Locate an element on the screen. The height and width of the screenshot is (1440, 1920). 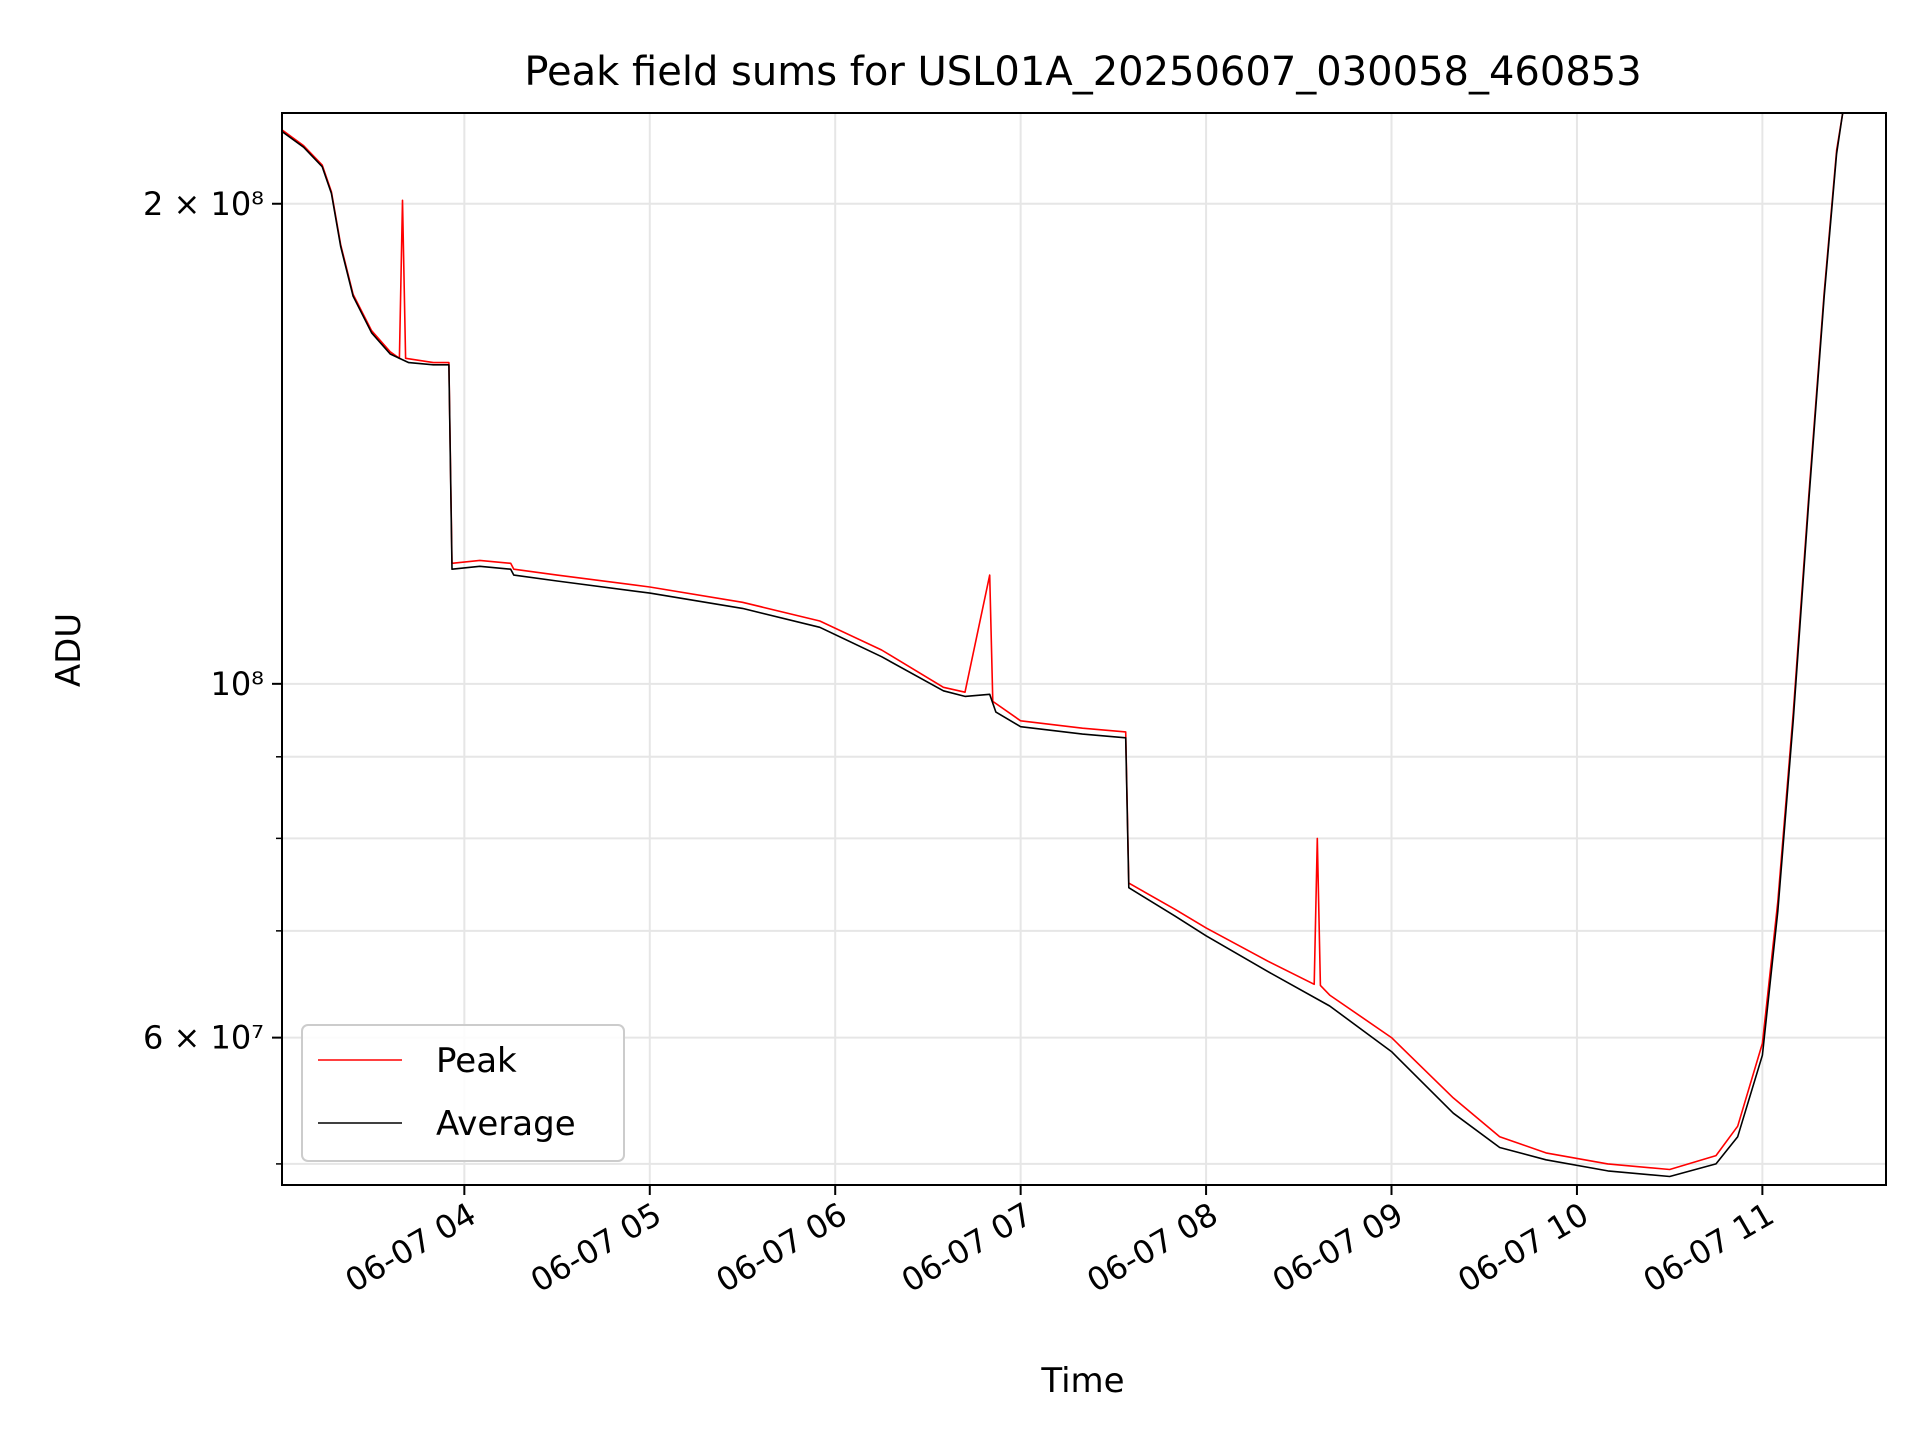
x-axis-label: Time is located at coordinates (1082, 1381).